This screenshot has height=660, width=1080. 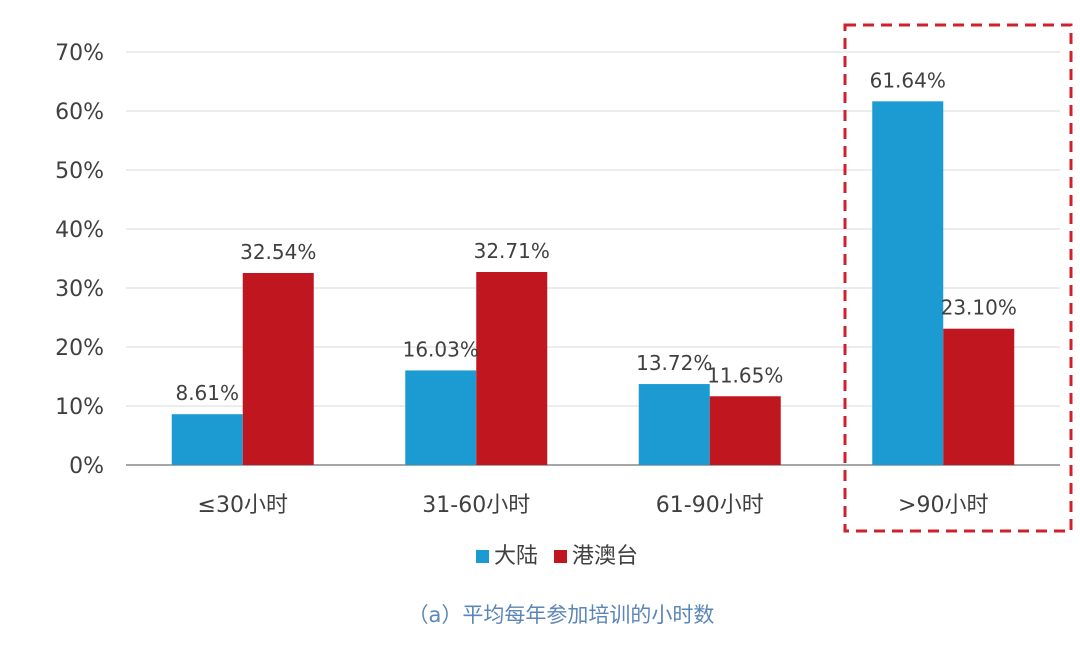 I want to click on y-tick-label: 20%, so click(x=79, y=348).